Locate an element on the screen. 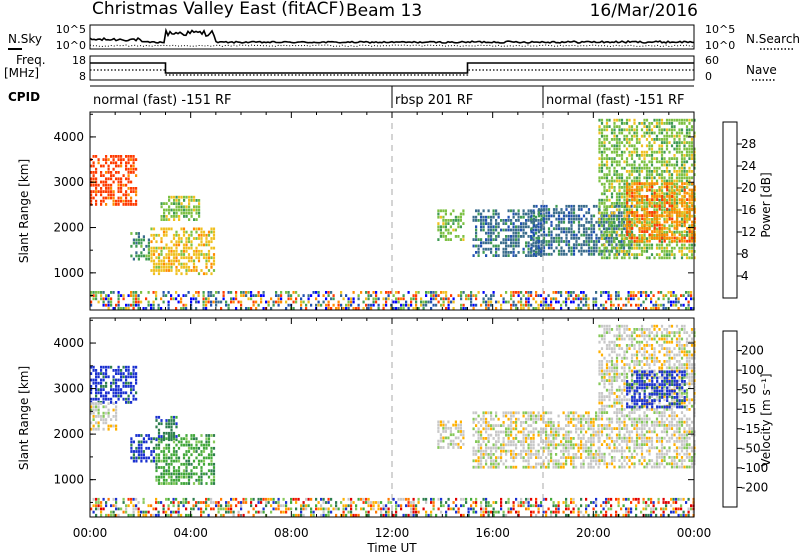 The width and height of the screenshot is (800, 554). noise-right-tick-bottom: 10^0 is located at coordinates (720, 45).